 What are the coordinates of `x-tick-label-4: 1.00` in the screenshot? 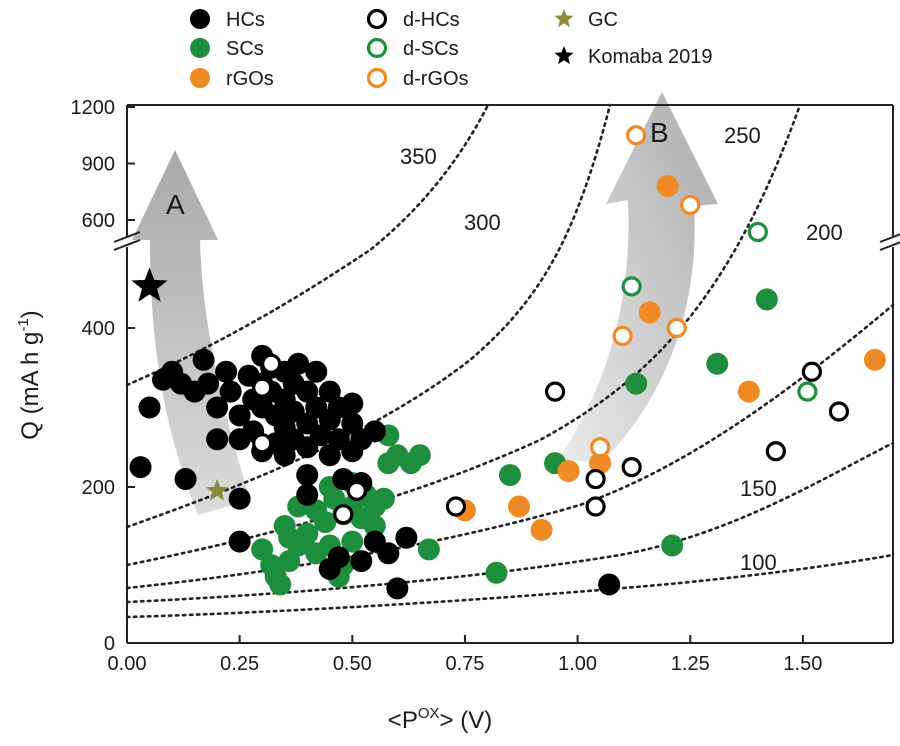 It's located at (577, 664).